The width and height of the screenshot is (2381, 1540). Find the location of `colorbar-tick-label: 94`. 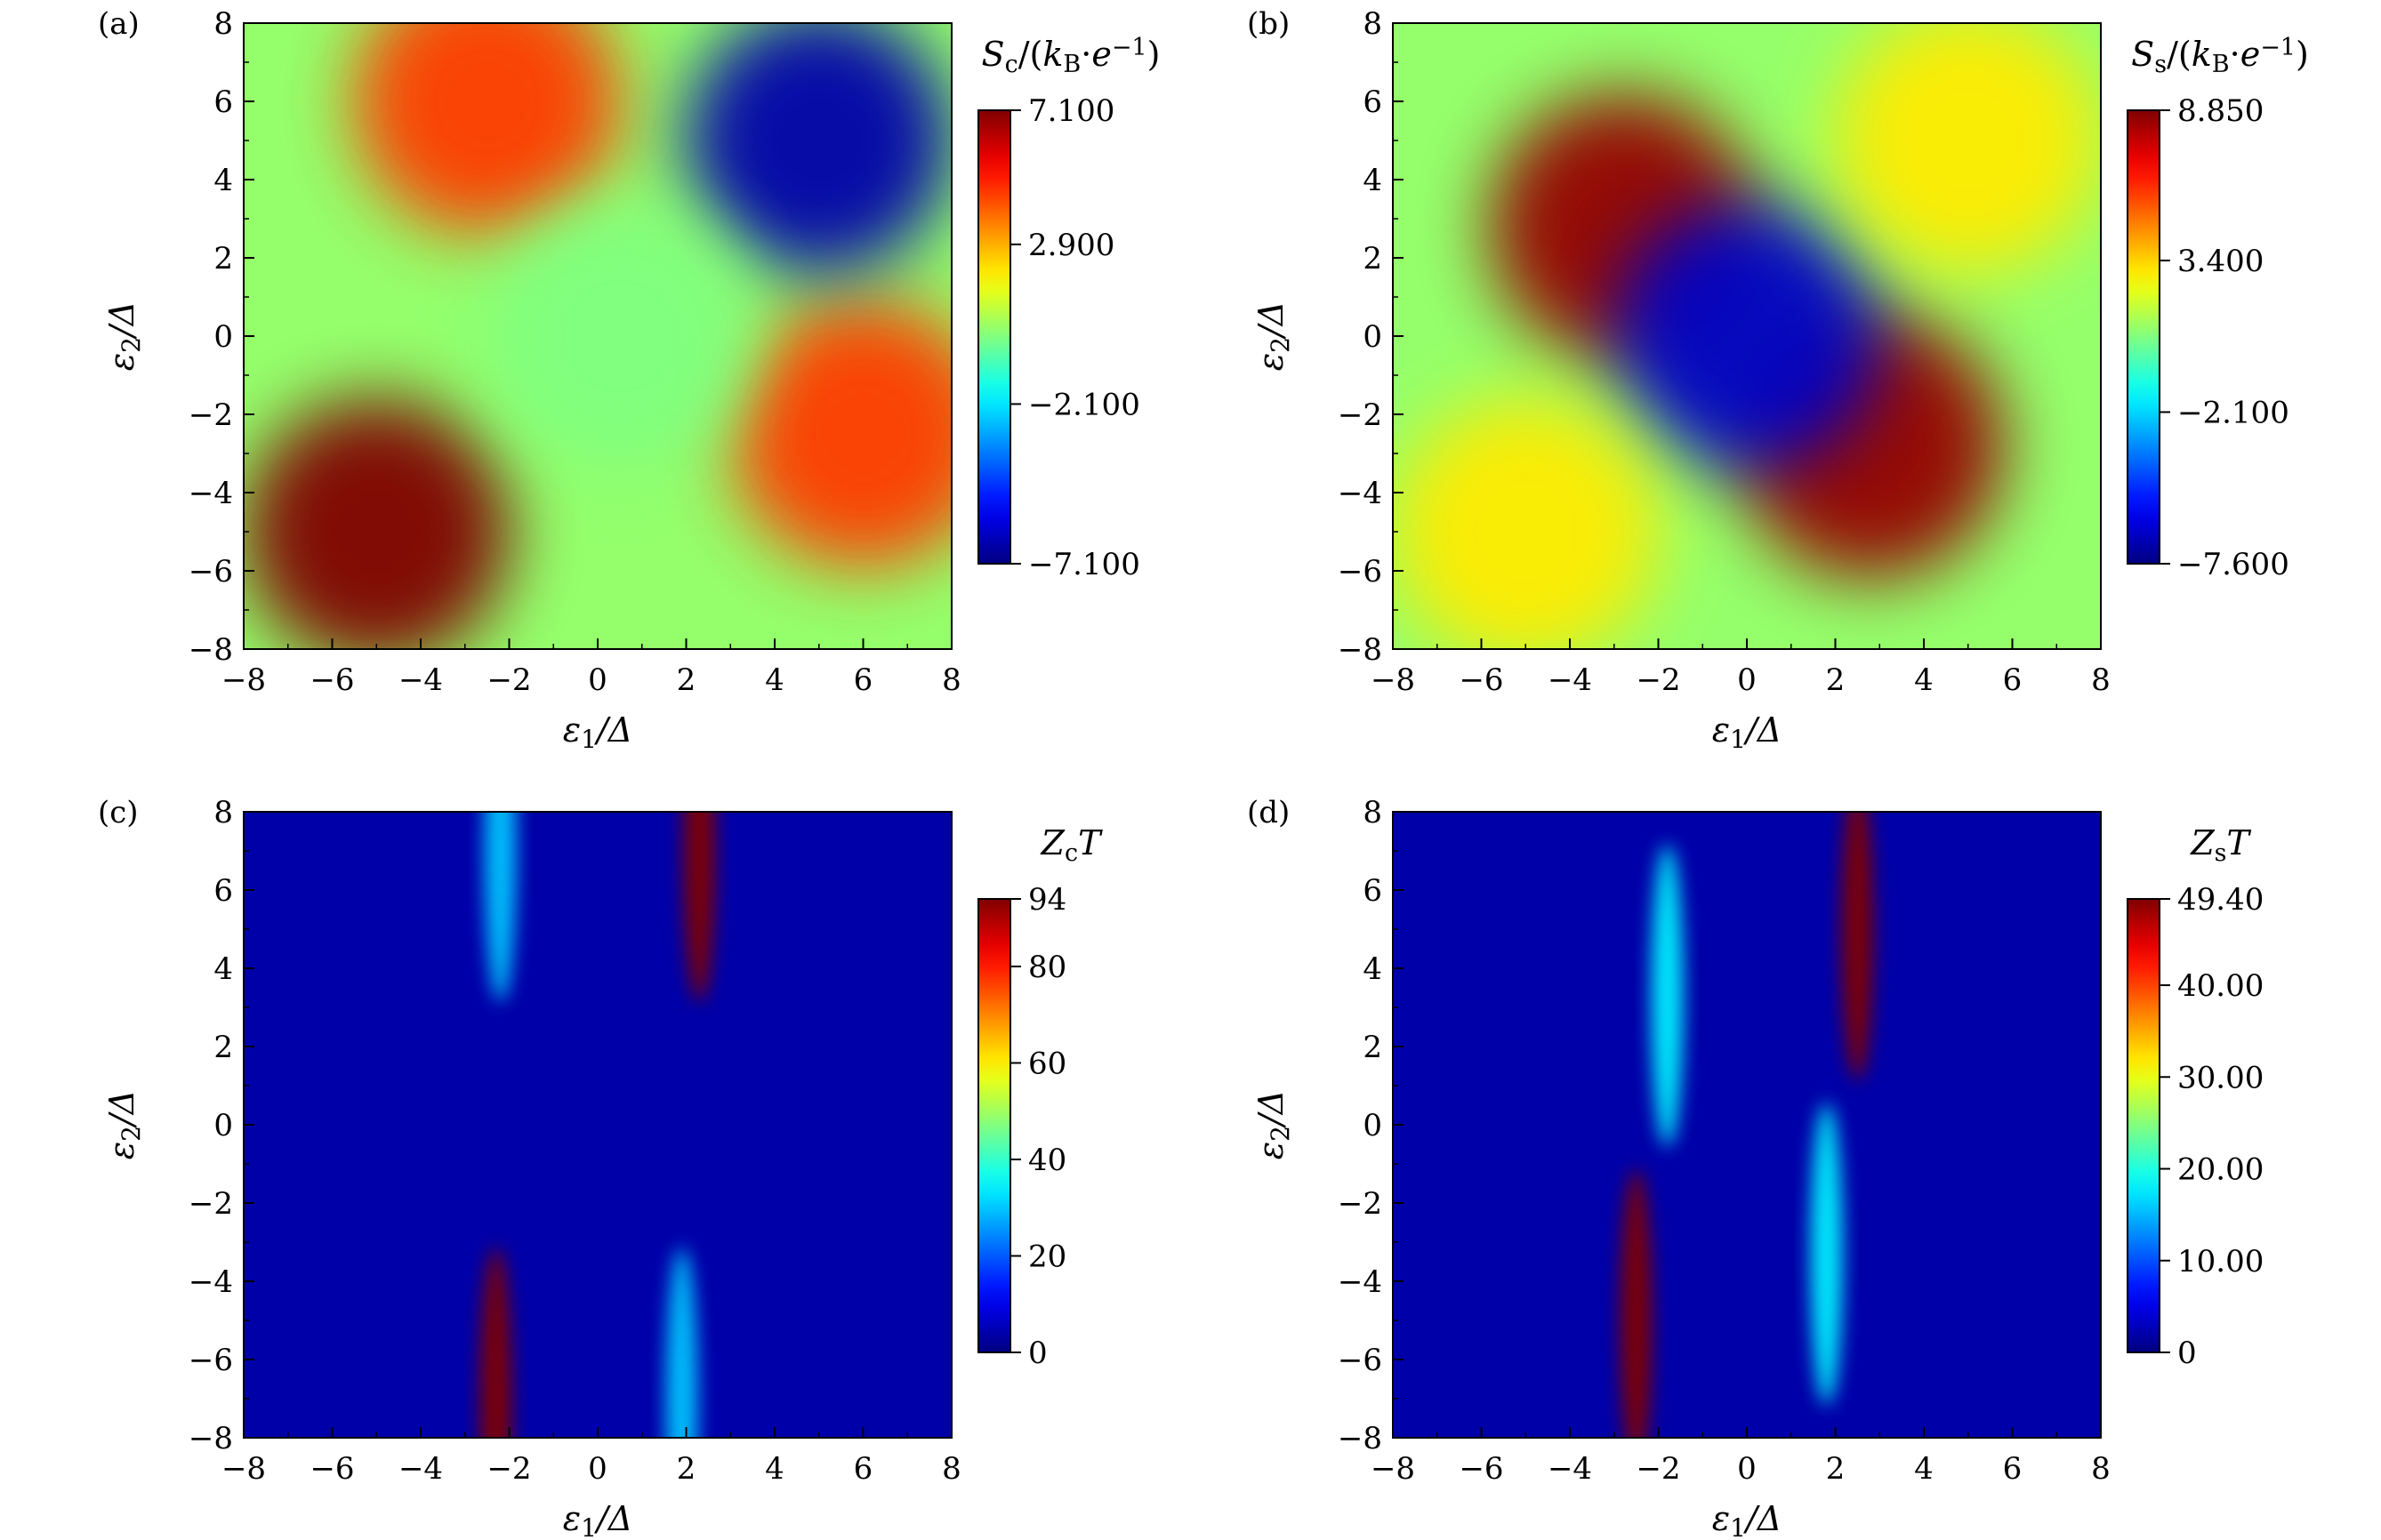

colorbar-tick-label: 94 is located at coordinates (1047, 900).